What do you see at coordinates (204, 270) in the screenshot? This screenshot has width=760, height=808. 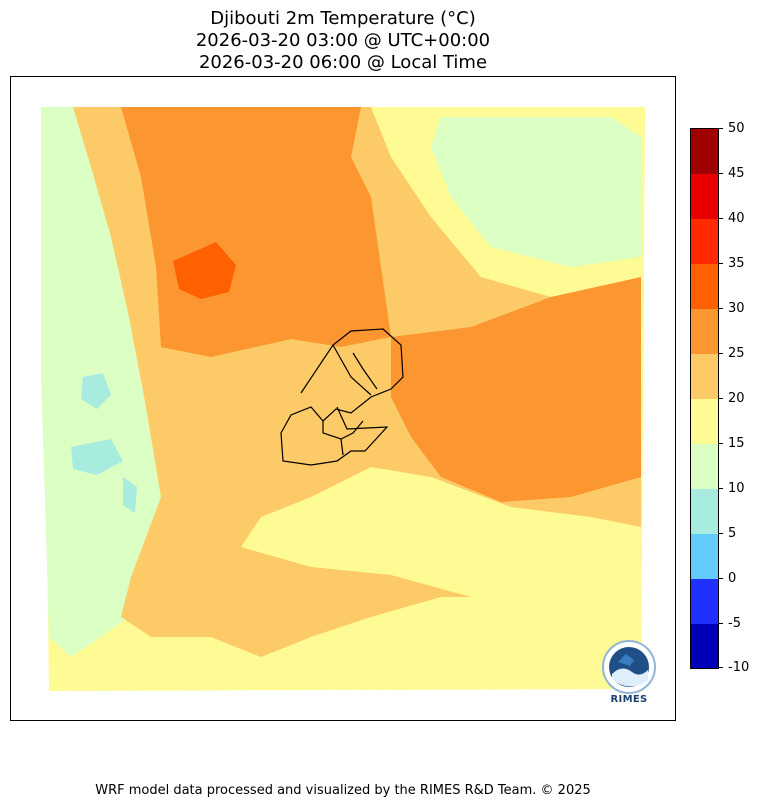 I see `north-dark-orange-patch` at bounding box center [204, 270].